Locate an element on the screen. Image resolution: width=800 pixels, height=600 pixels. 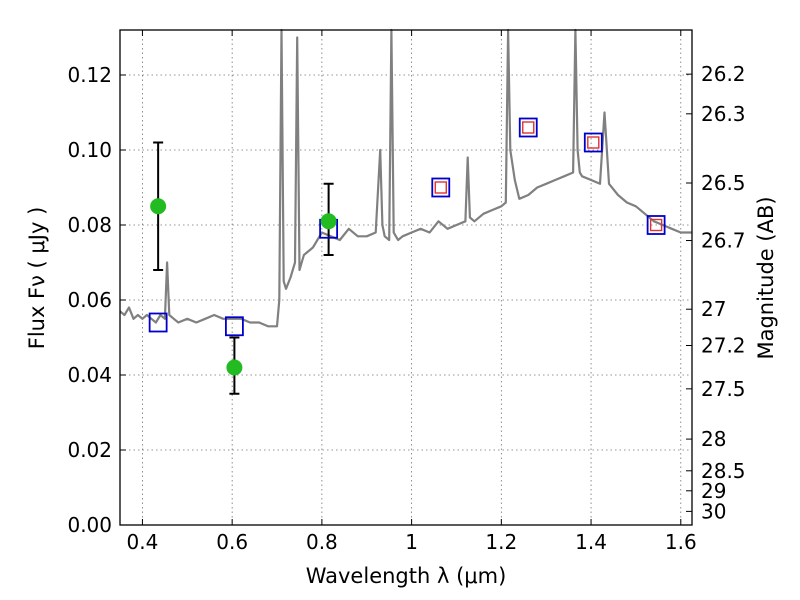
right-tick-label: 26.5 is located at coordinates (723, 183).